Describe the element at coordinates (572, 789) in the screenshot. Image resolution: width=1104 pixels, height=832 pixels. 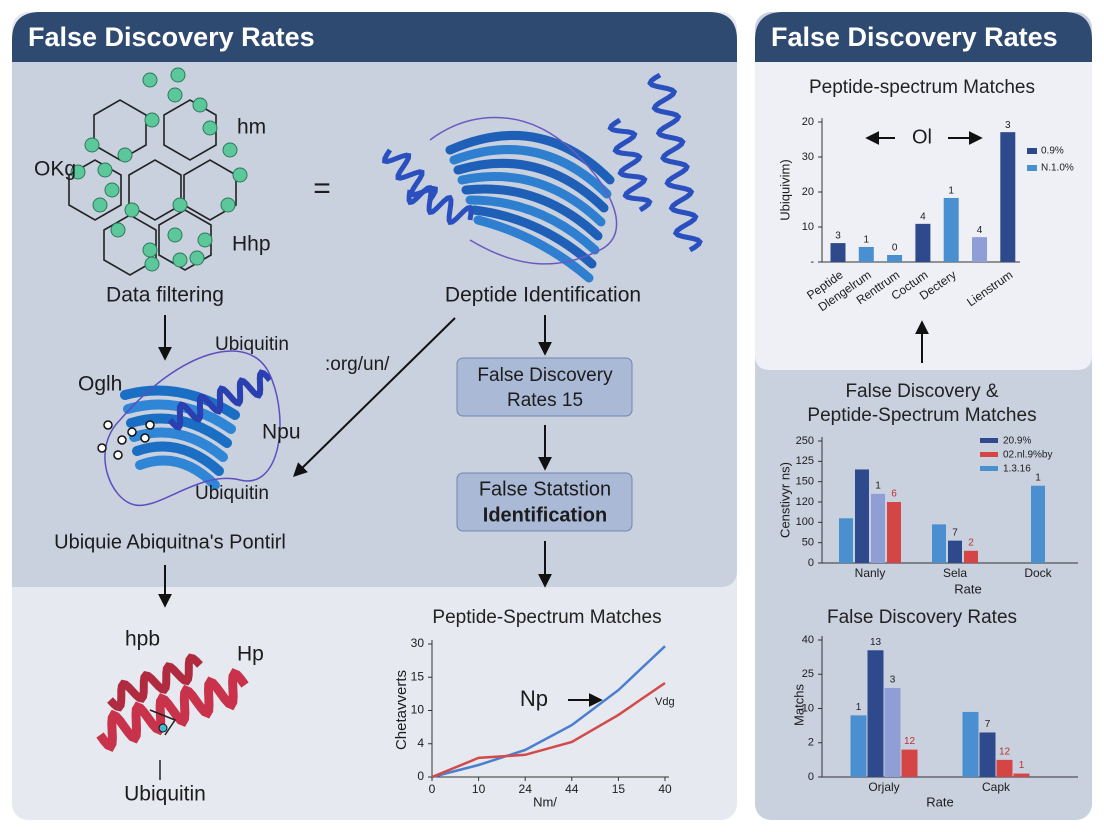
I see `x-tick-label: 44` at that location.